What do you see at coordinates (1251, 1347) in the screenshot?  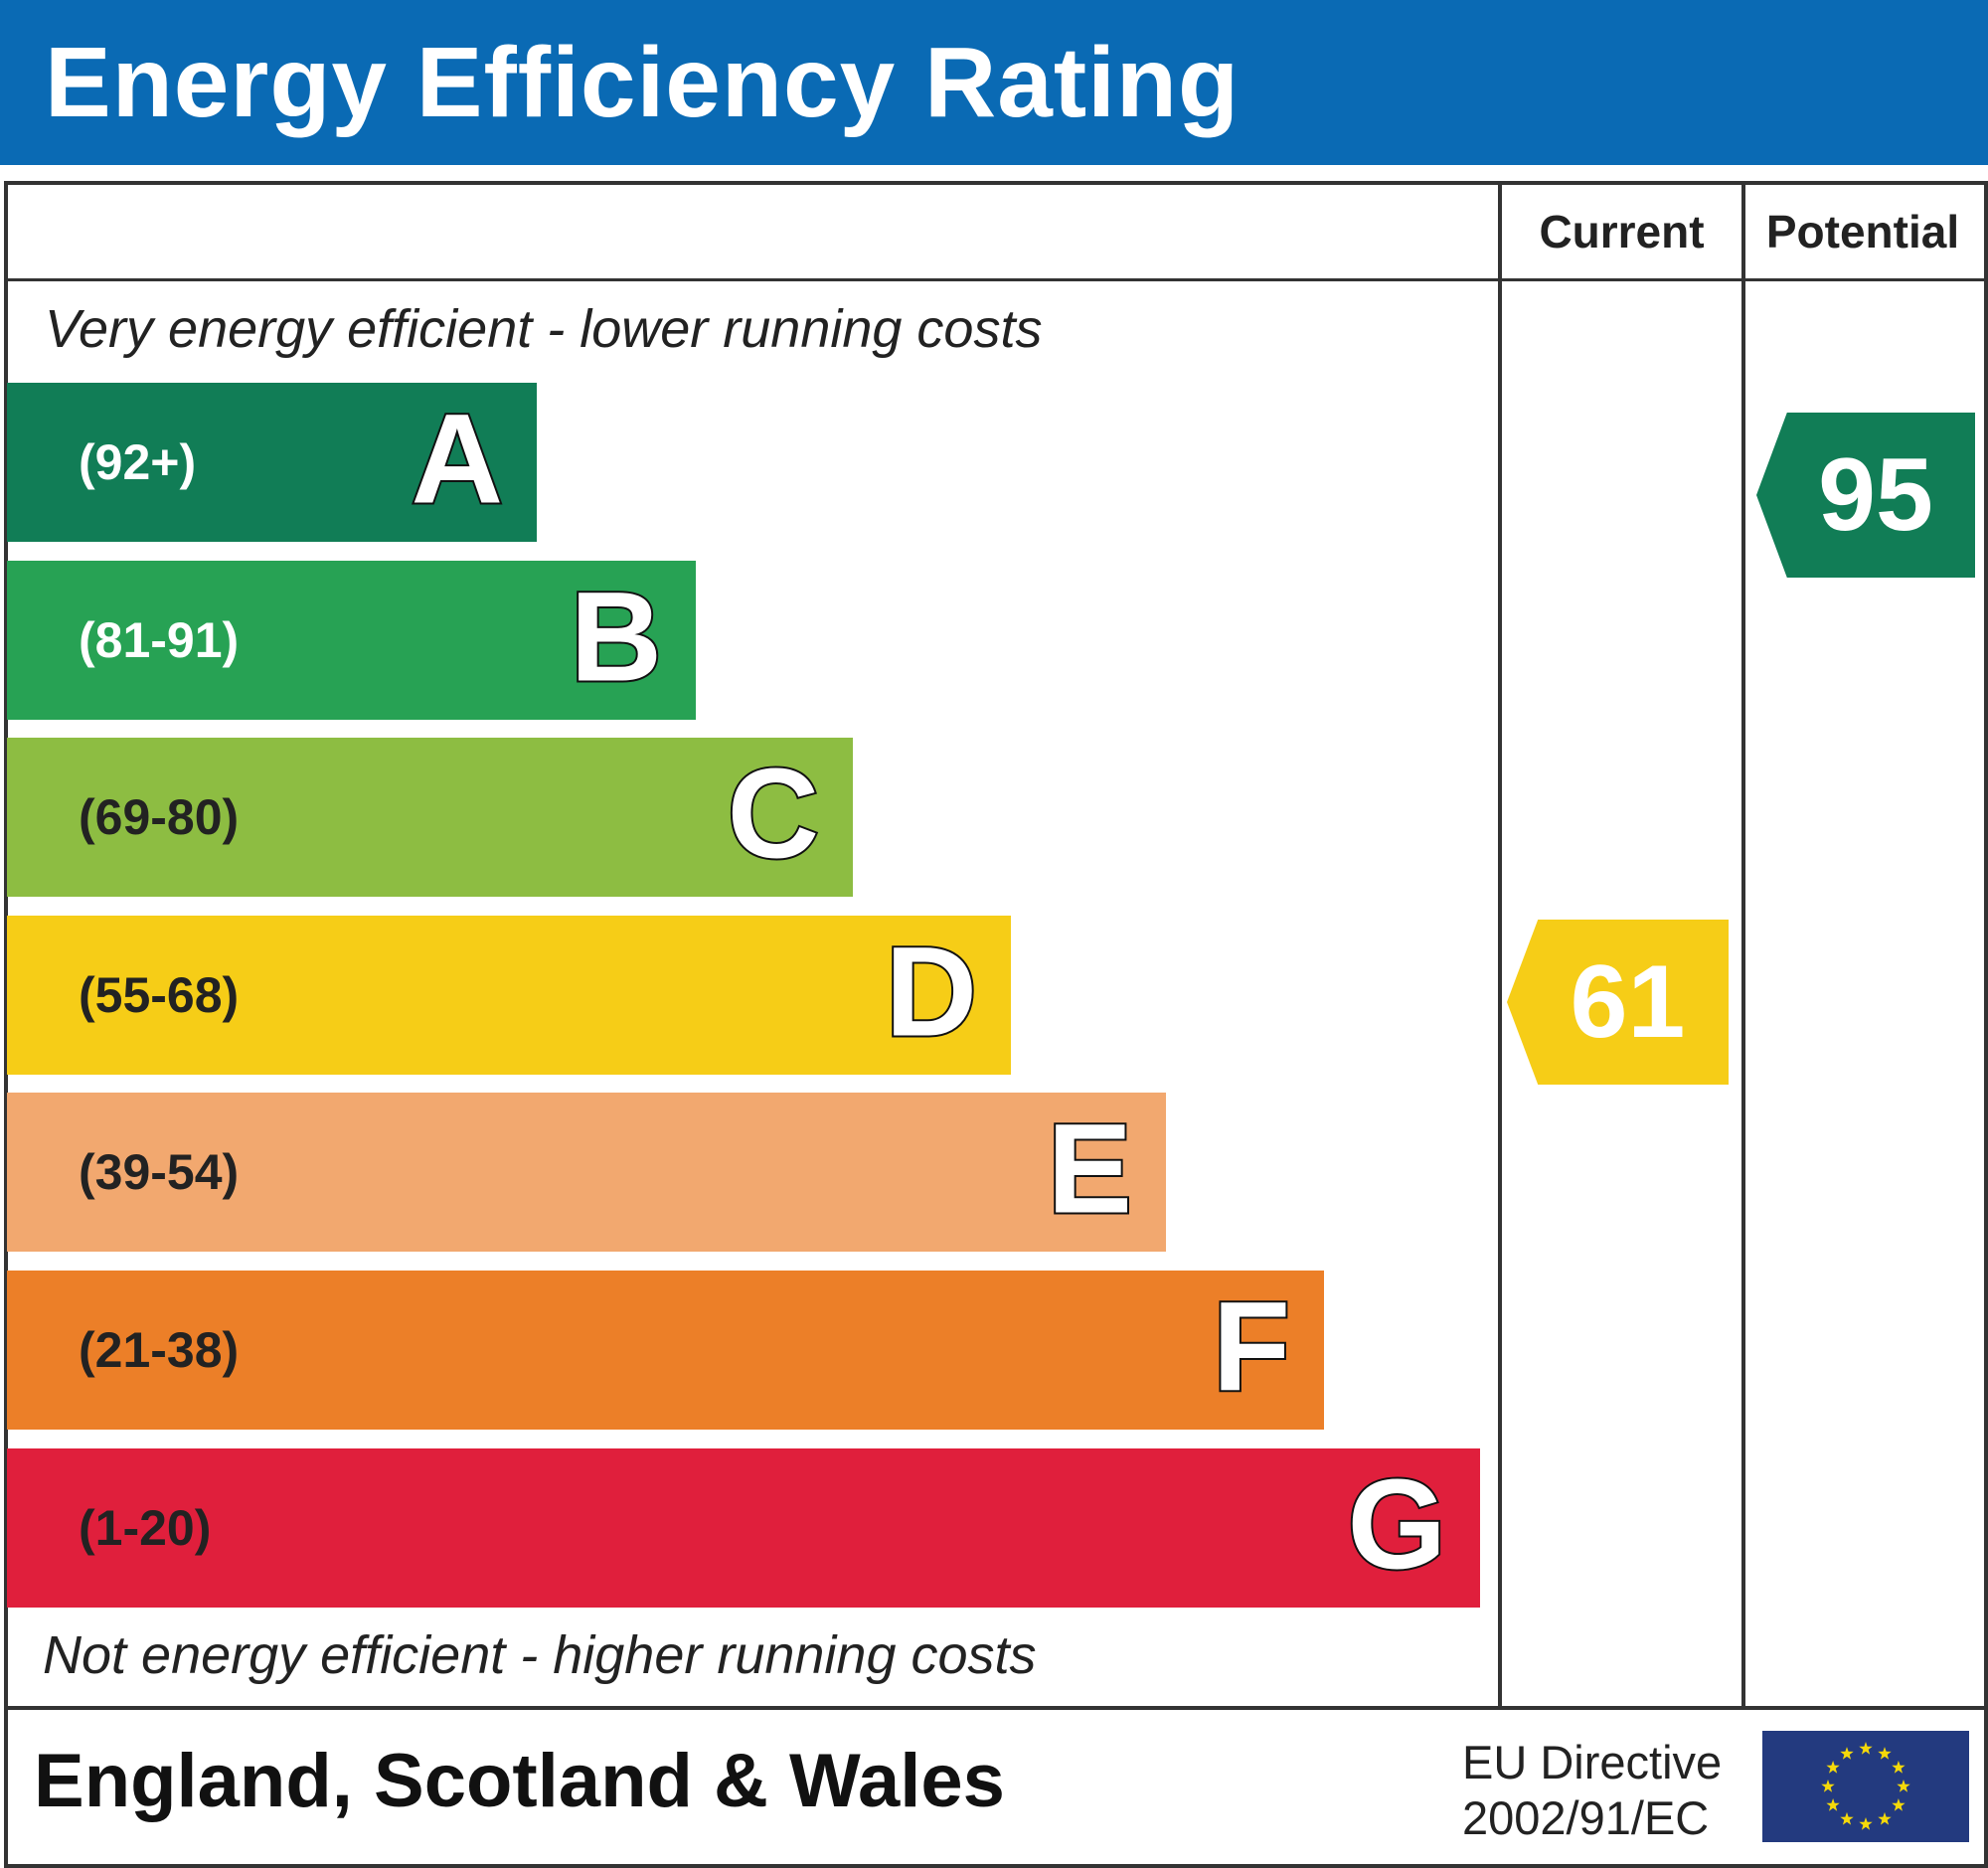 I see `band-letter: F` at bounding box center [1251, 1347].